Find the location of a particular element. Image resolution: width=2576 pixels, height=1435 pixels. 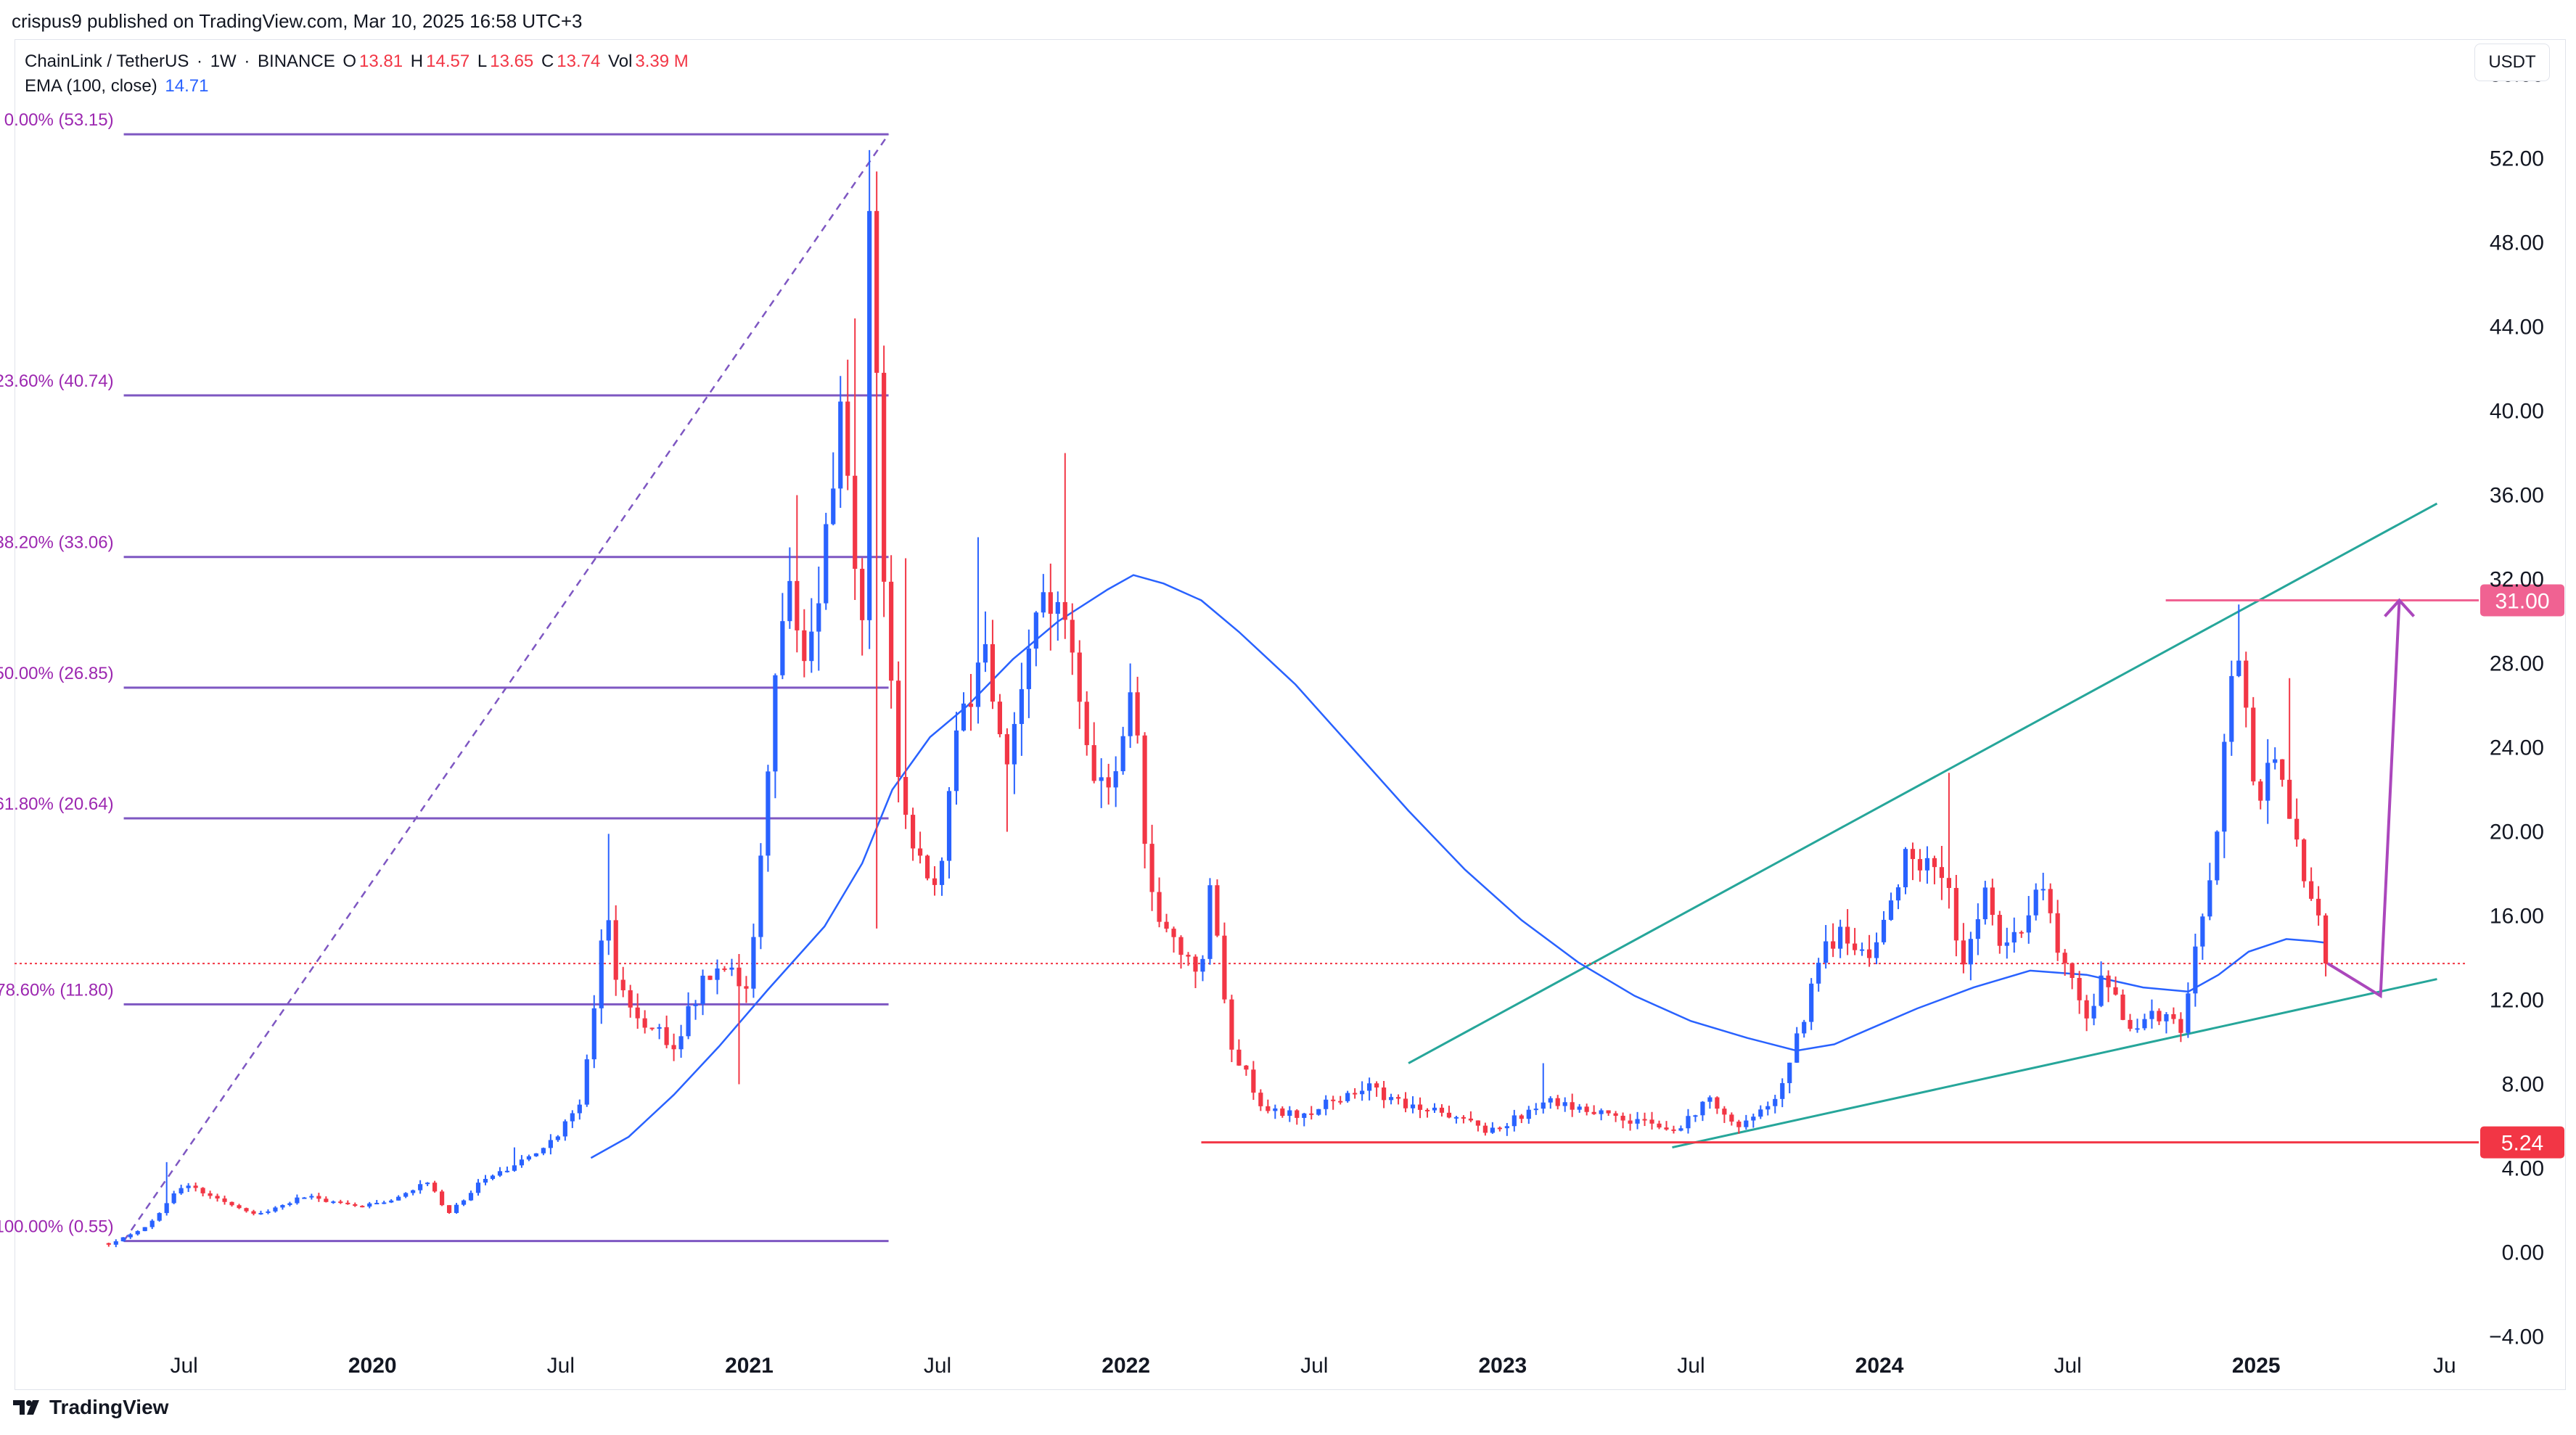

price-tick-label: 20.00 is located at coordinates (2517, 832).